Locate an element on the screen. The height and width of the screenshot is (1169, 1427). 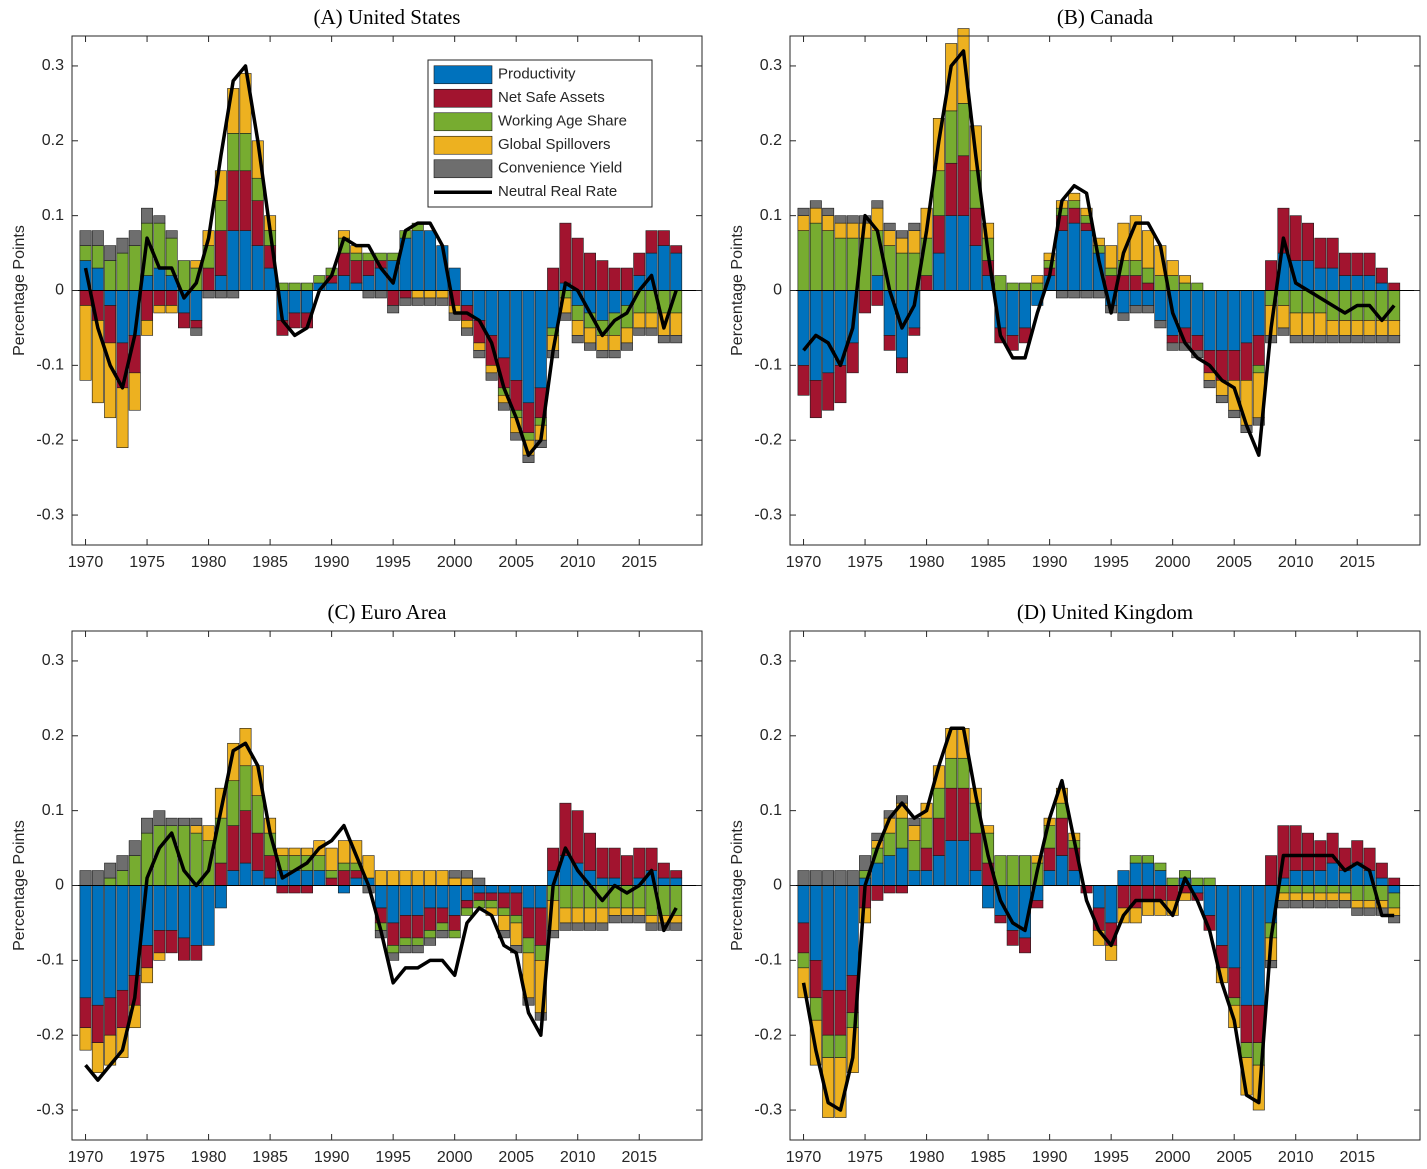
y-tick-label: 0.3 is located at coordinates (771, 65).